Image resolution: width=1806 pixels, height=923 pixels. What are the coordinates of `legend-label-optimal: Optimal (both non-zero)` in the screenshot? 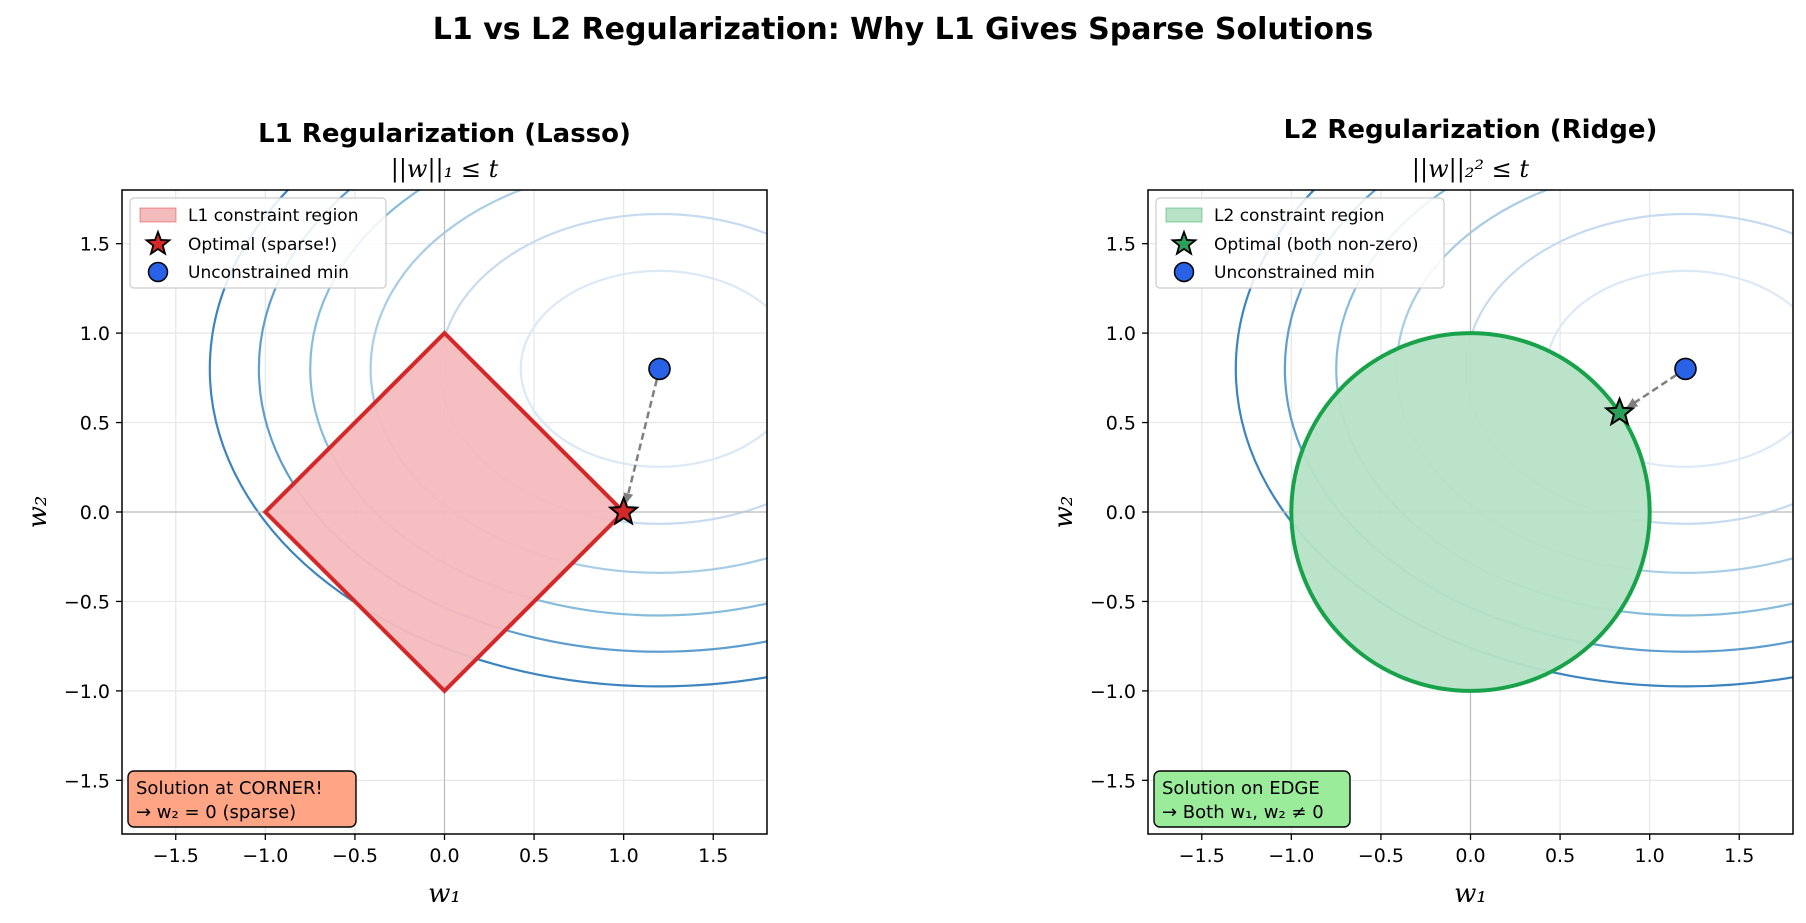 It's located at (1316, 245).